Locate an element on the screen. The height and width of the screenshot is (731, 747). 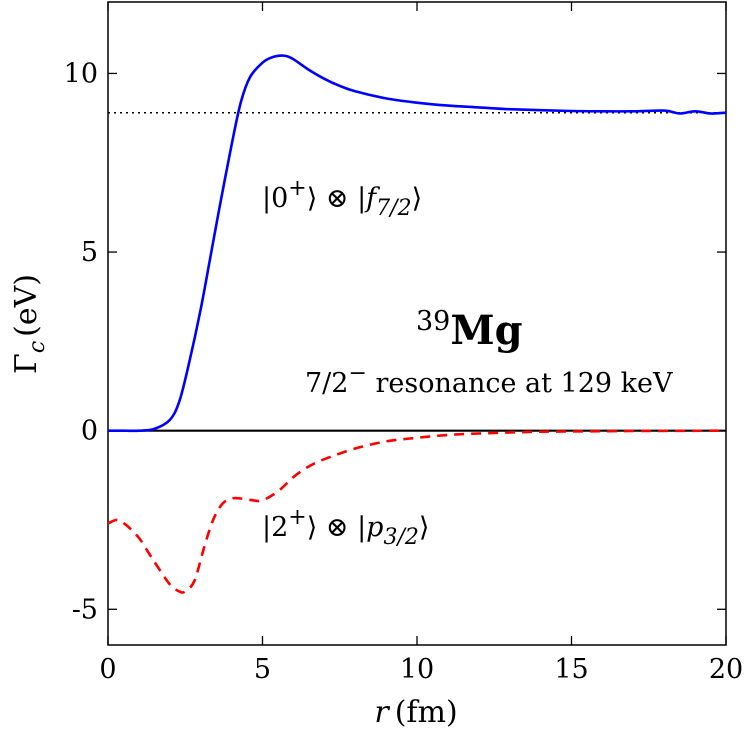
y-axis-subscript: c is located at coordinates (37, 347).